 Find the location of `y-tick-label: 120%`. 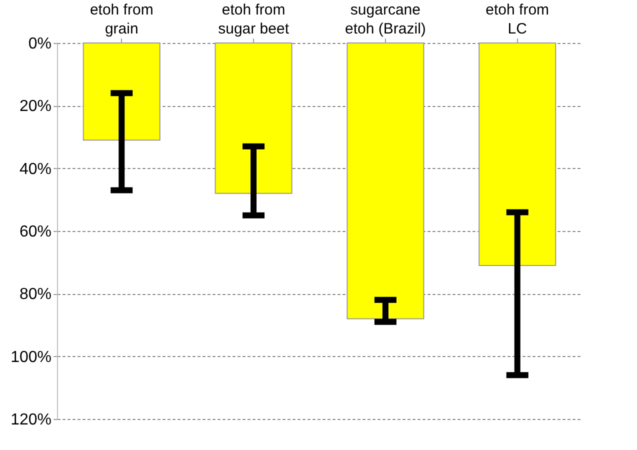

y-tick-label: 120% is located at coordinates (31, 420).